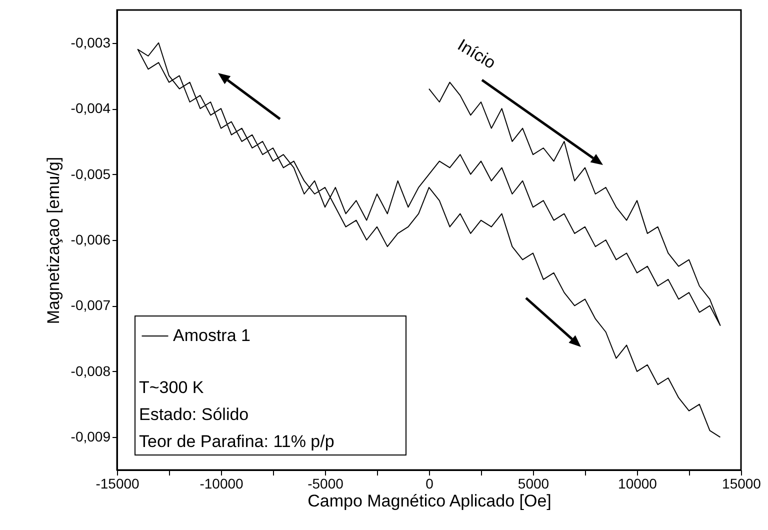  Describe the element at coordinates (90, 42) in the screenshot. I see `y-tick-label: -0,003` at that location.